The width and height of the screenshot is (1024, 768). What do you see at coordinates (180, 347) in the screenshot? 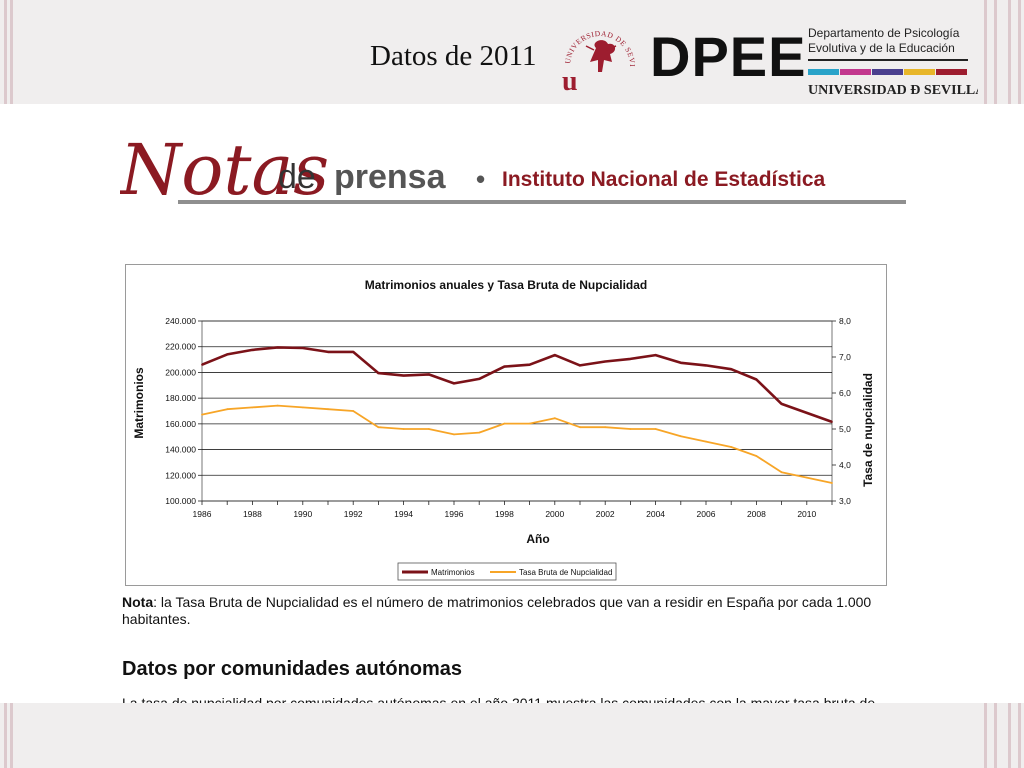
I see `y-tick-label-6: 220.000` at bounding box center [180, 347].